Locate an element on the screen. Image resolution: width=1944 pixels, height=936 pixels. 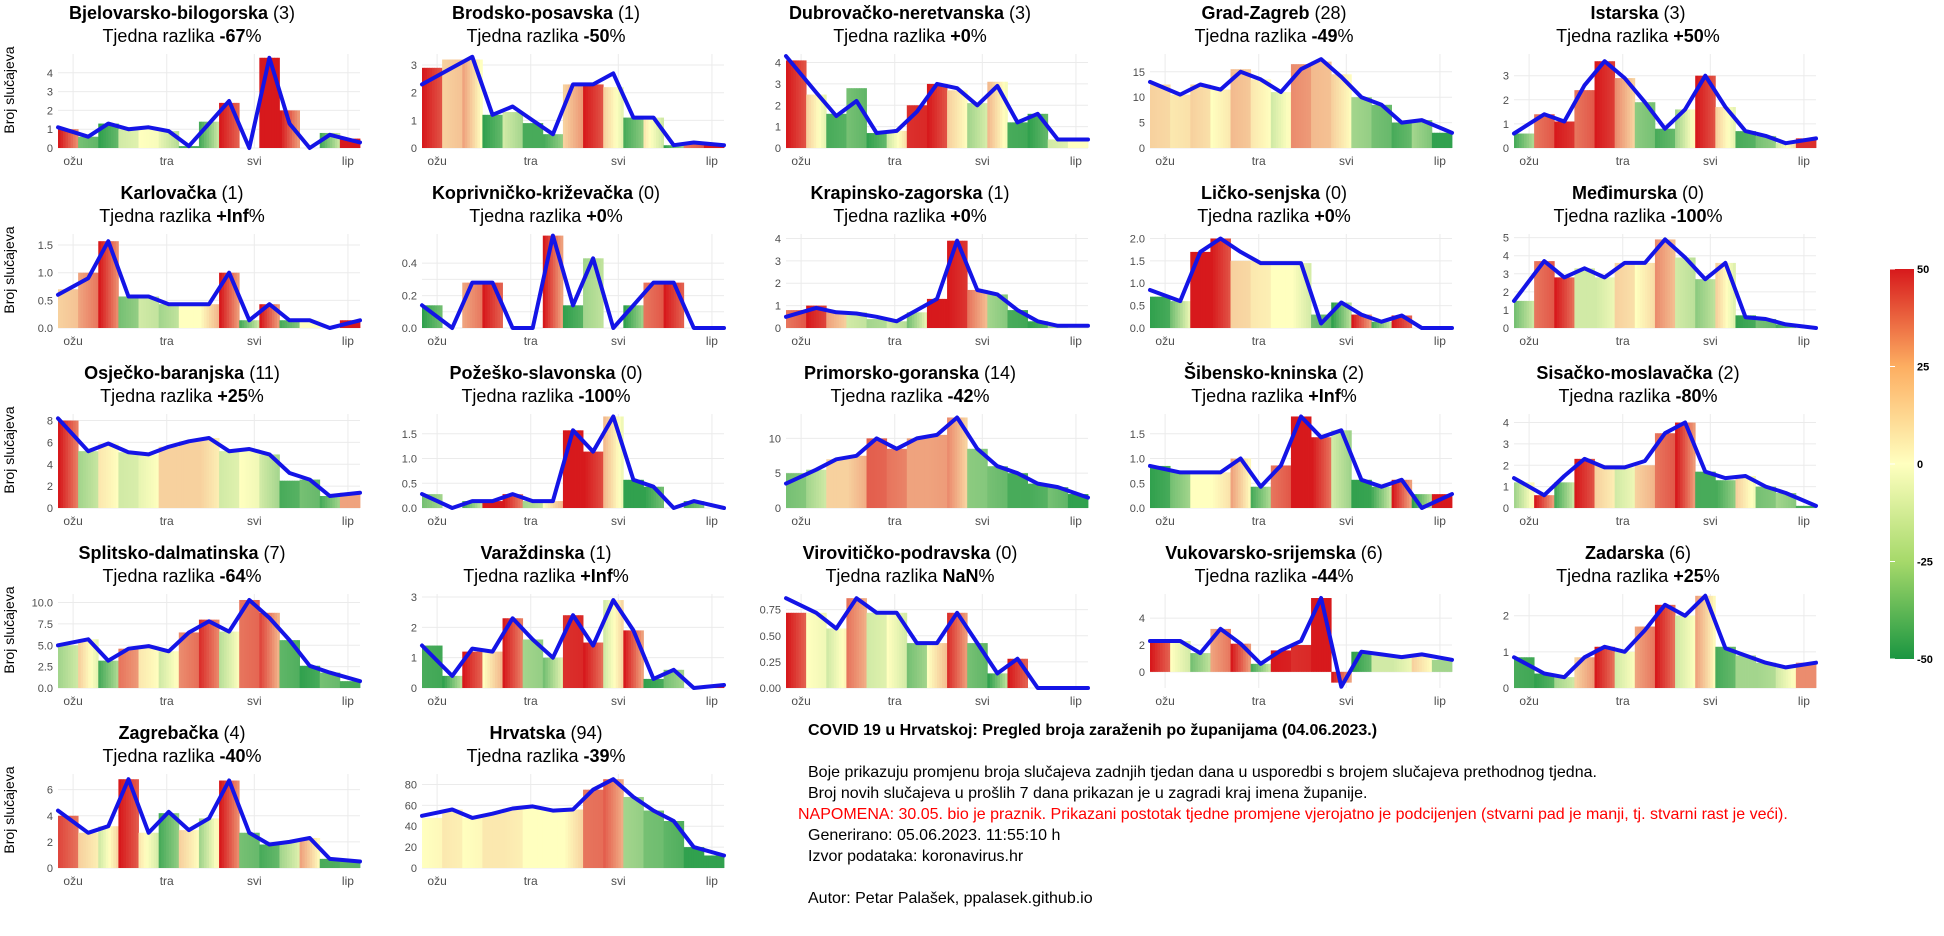
county-name: Šibensko-kninska is located at coordinates (1260, 373).